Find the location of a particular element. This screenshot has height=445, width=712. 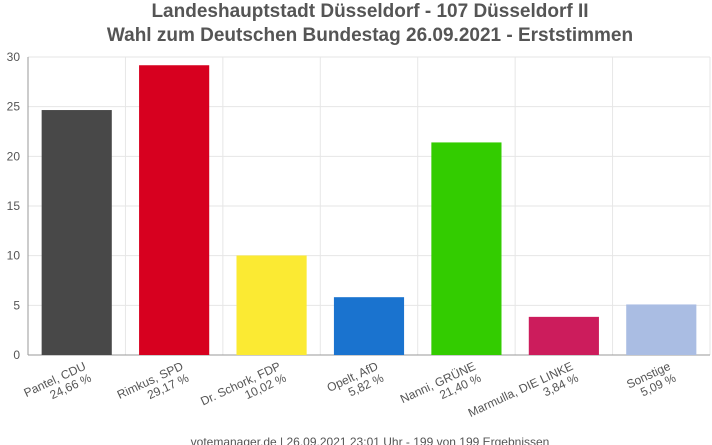

y-tick-label: 0 is located at coordinates (16, 355).